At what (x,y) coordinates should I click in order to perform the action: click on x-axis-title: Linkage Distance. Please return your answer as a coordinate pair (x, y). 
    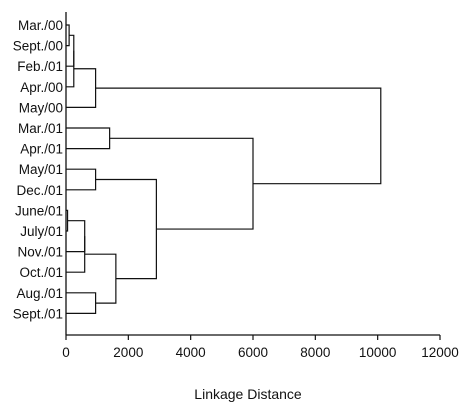
    Looking at the image, I should click on (248, 394).